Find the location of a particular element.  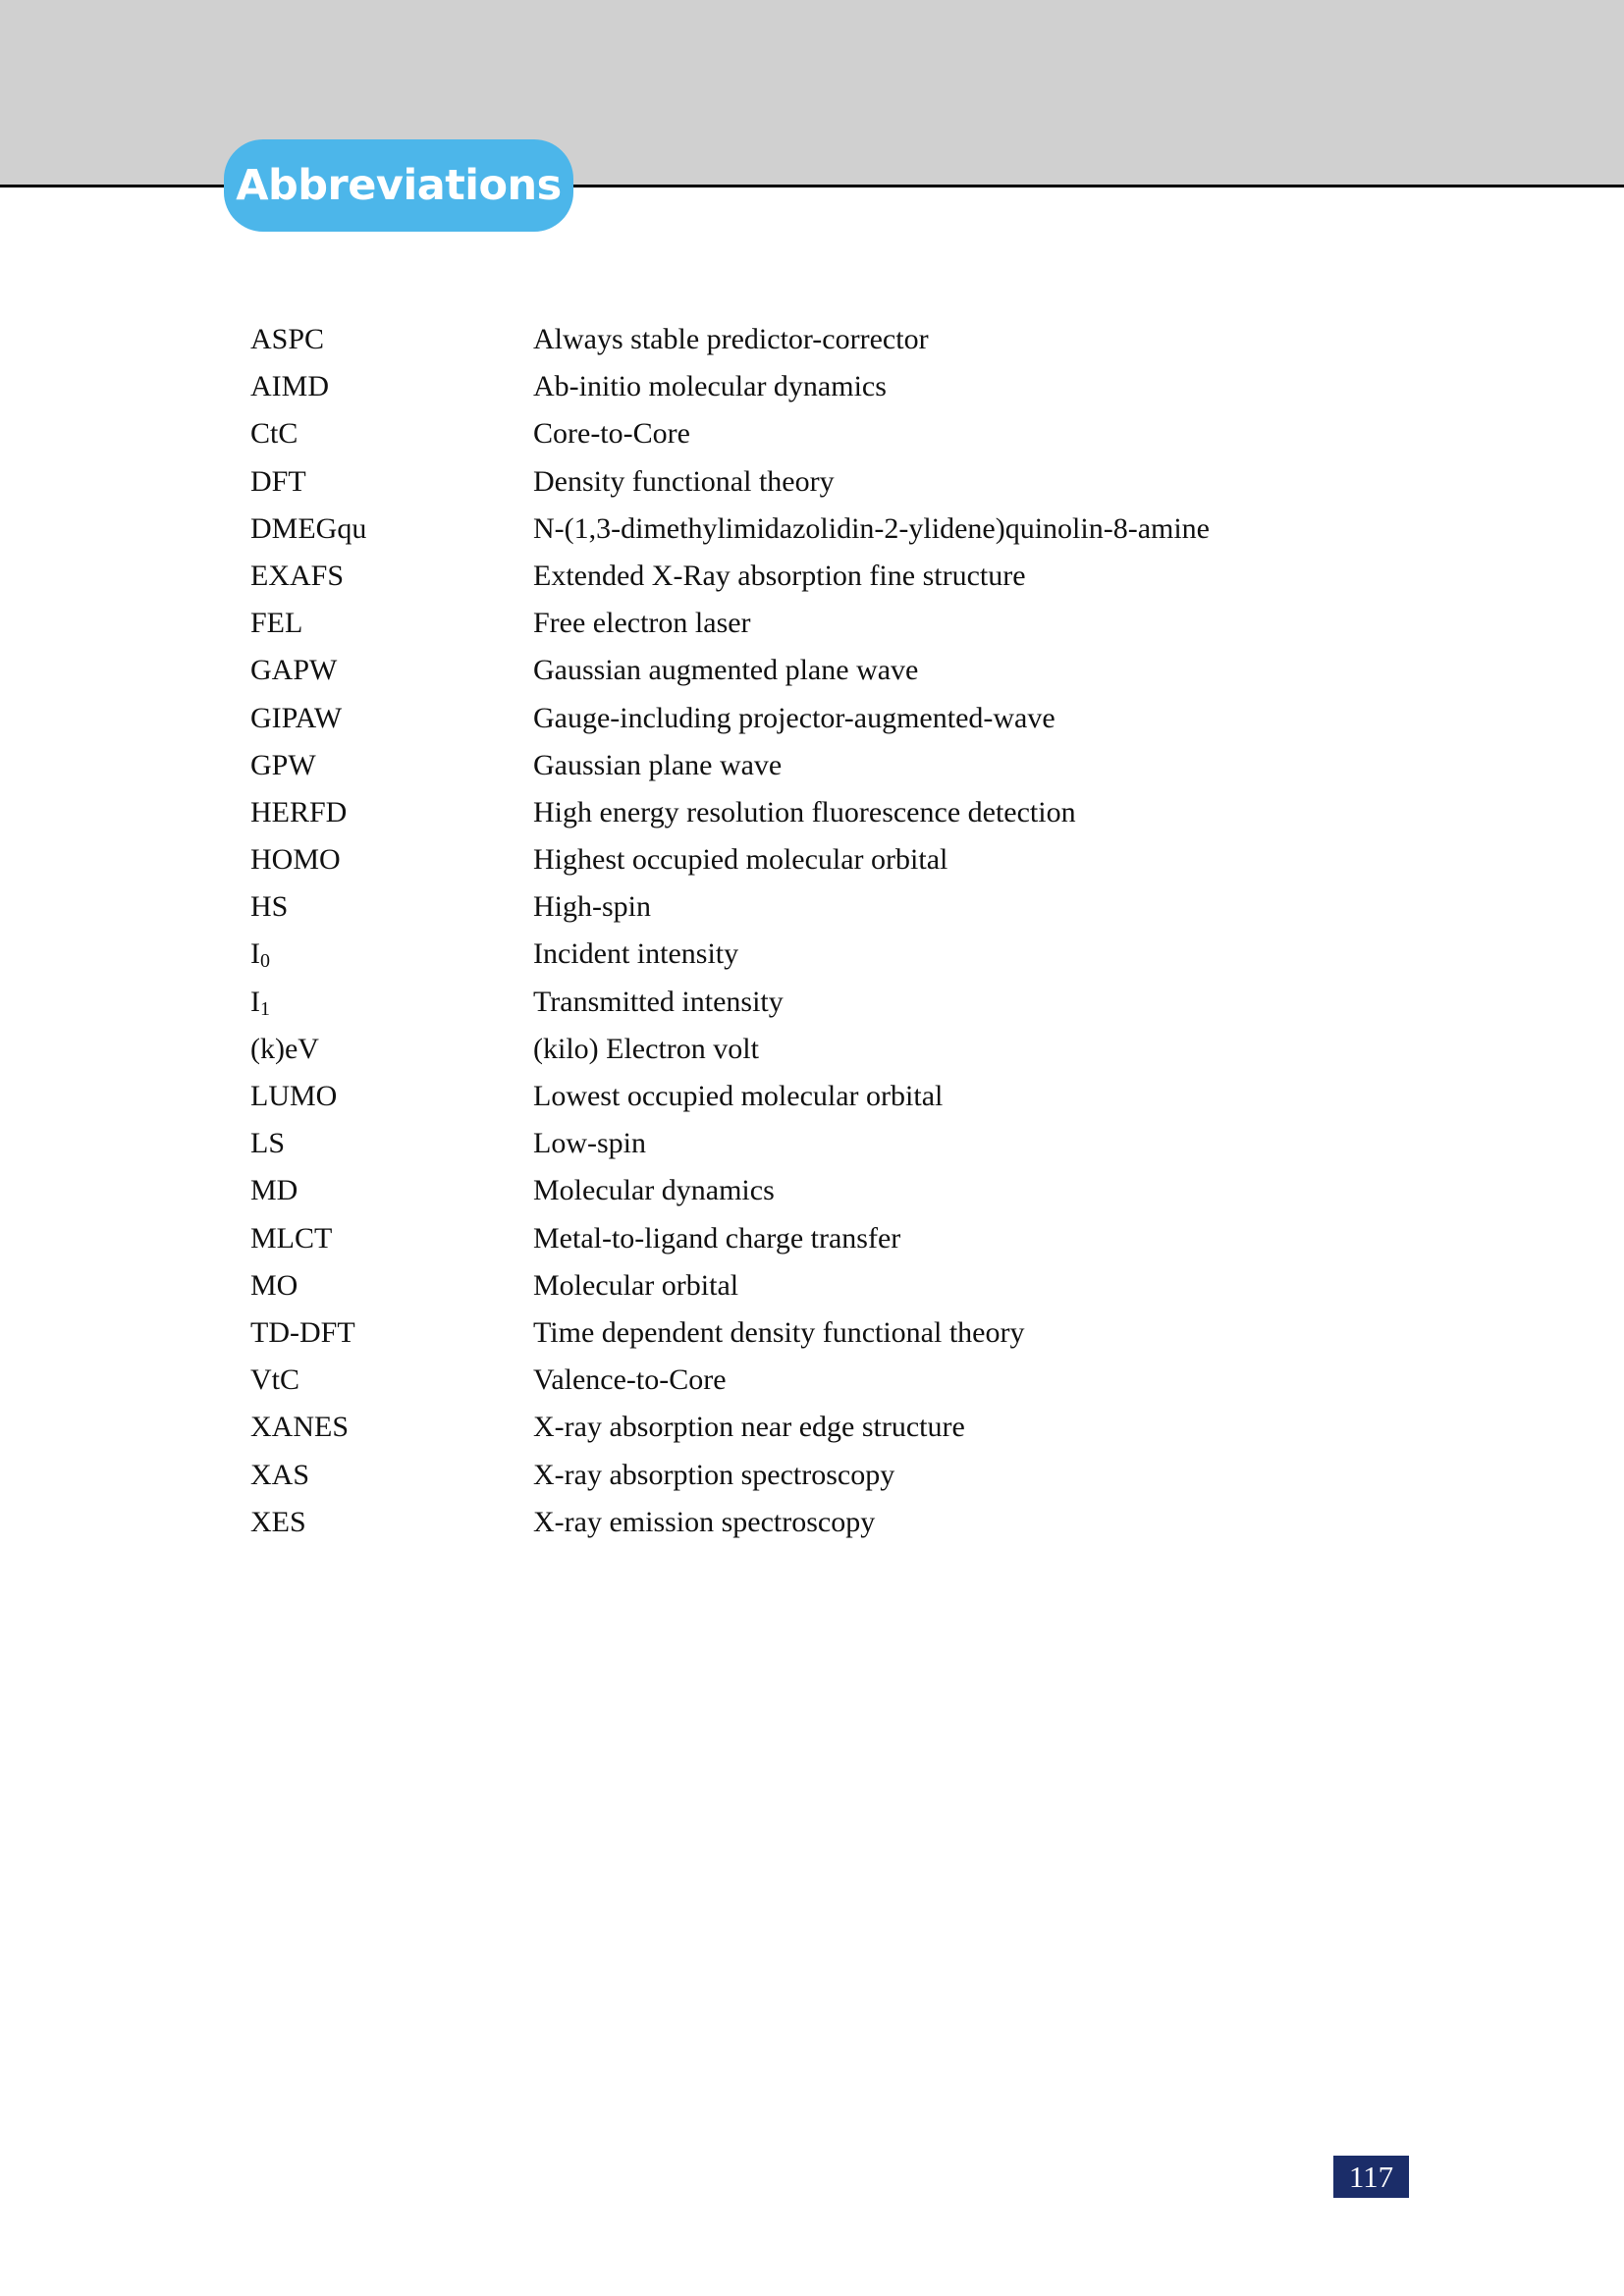

abbreviation-text: GIPAW is located at coordinates (296, 718).